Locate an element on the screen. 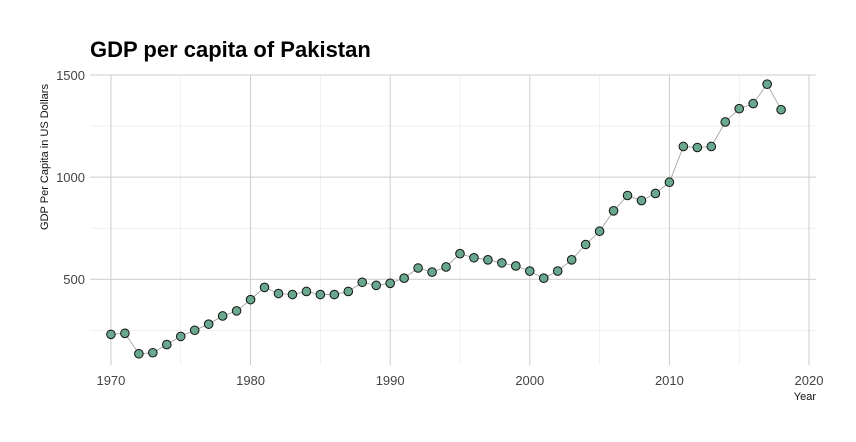 Image resolution: width=856 pixels, height=442 pixels. x-tick-label: 1990 is located at coordinates (390, 380).